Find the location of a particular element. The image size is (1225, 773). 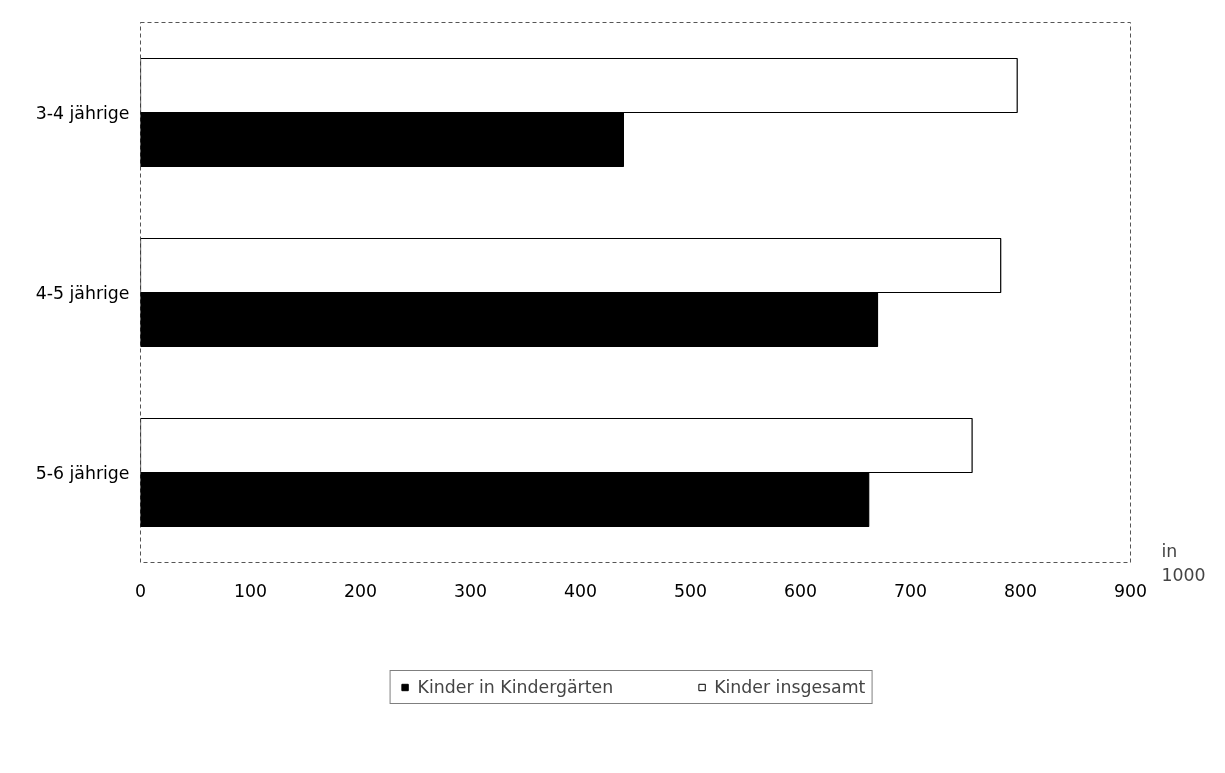

legend-label: Kinder insgesamt is located at coordinates (790, 687).